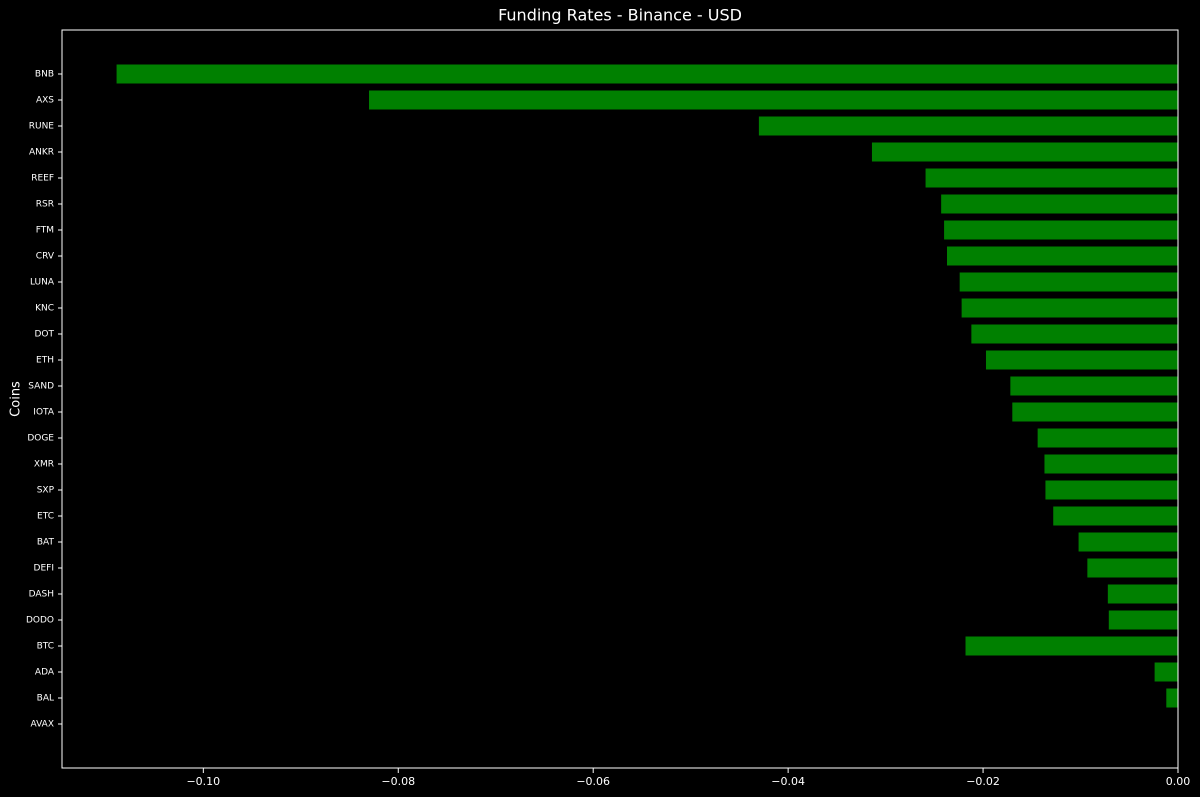  Describe the element at coordinates (42, 127) in the screenshot. I see `y-tick-label: RUNE` at that location.